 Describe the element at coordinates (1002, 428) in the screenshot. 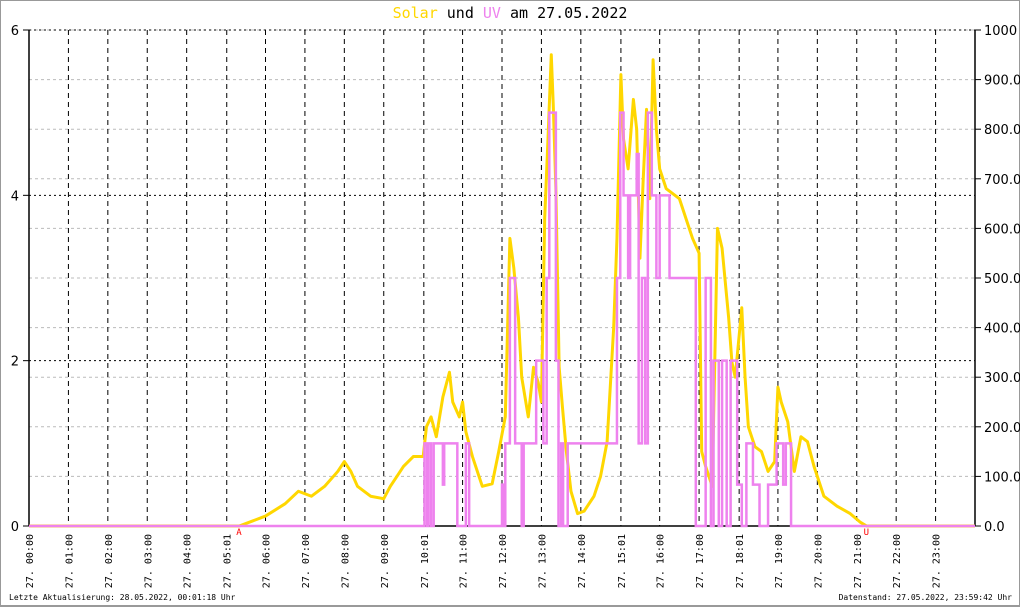

I see `right-axis-label: 200.0` at that location.